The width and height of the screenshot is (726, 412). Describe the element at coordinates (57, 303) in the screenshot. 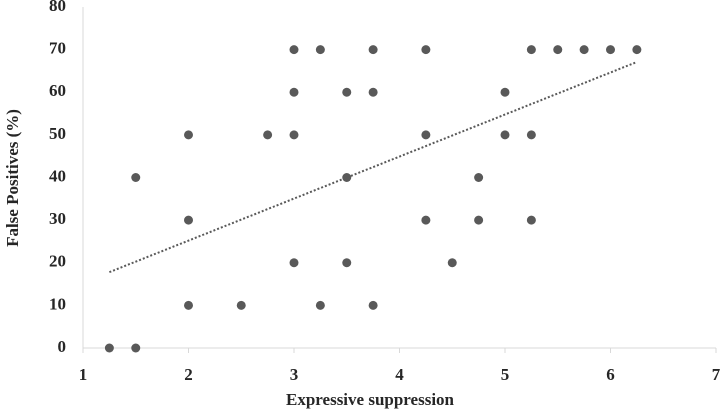

I see `y-tick-label: 10` at that location.